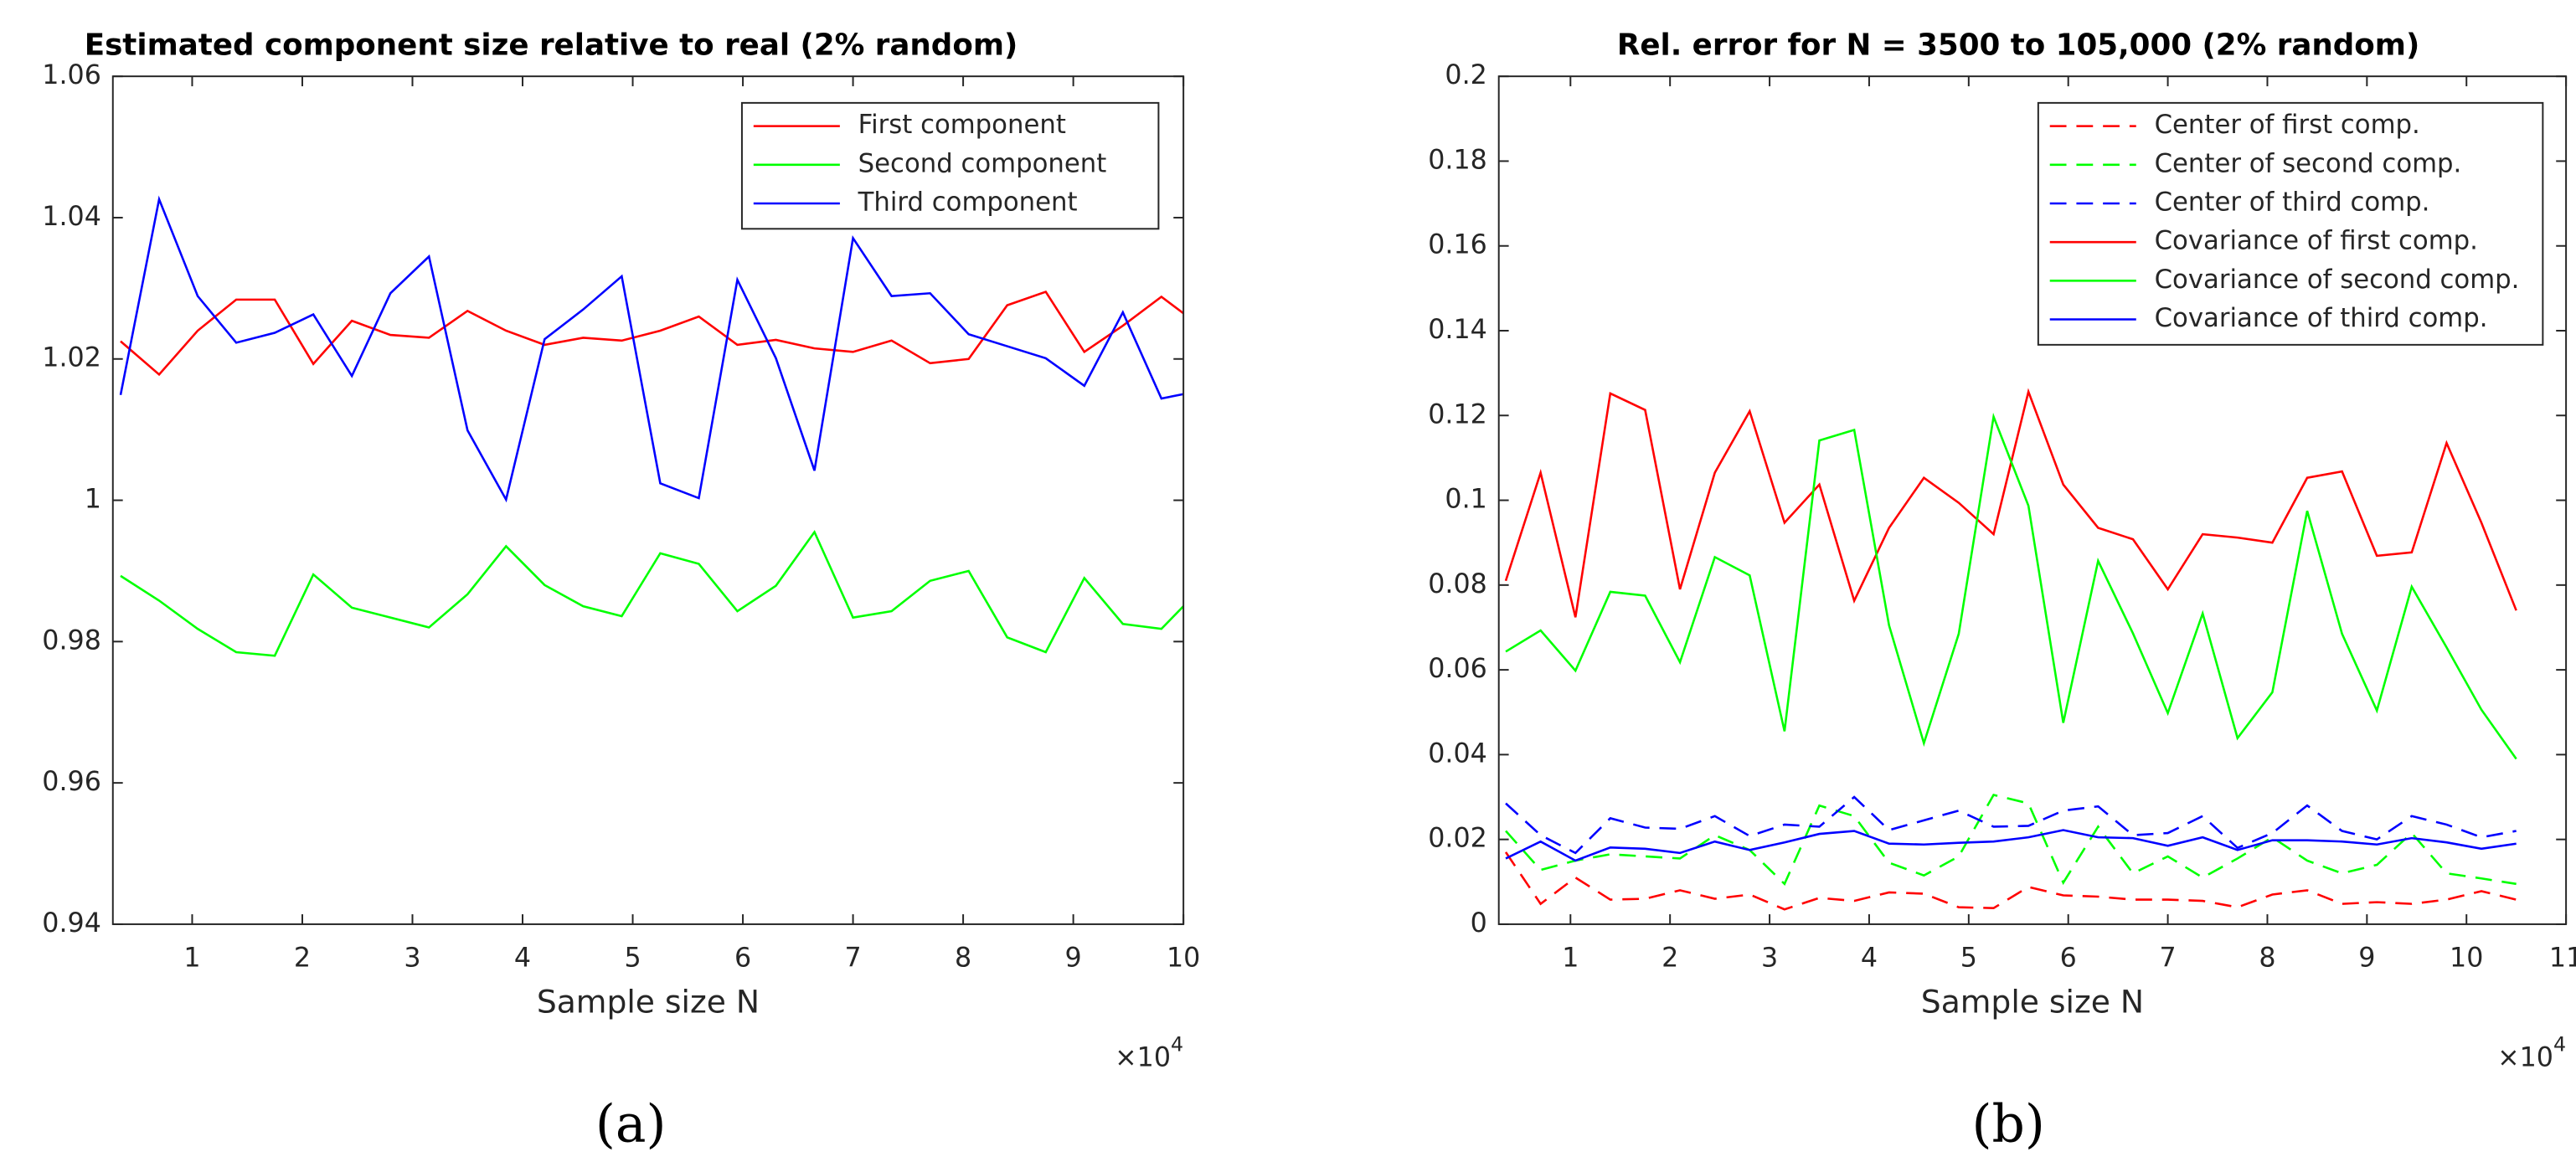  I want to click on y-tick-label: 0.18, so click(1457, 160).